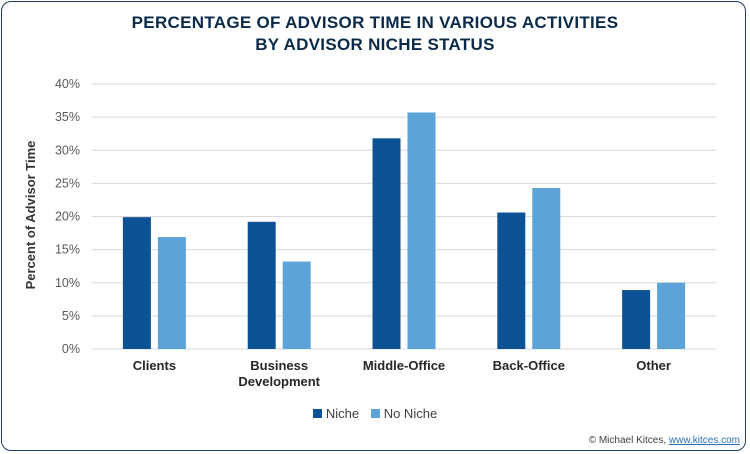 This screenshot has height=454, width=750. I want to click on legend-item-niche: Niche, so click(336, 413).